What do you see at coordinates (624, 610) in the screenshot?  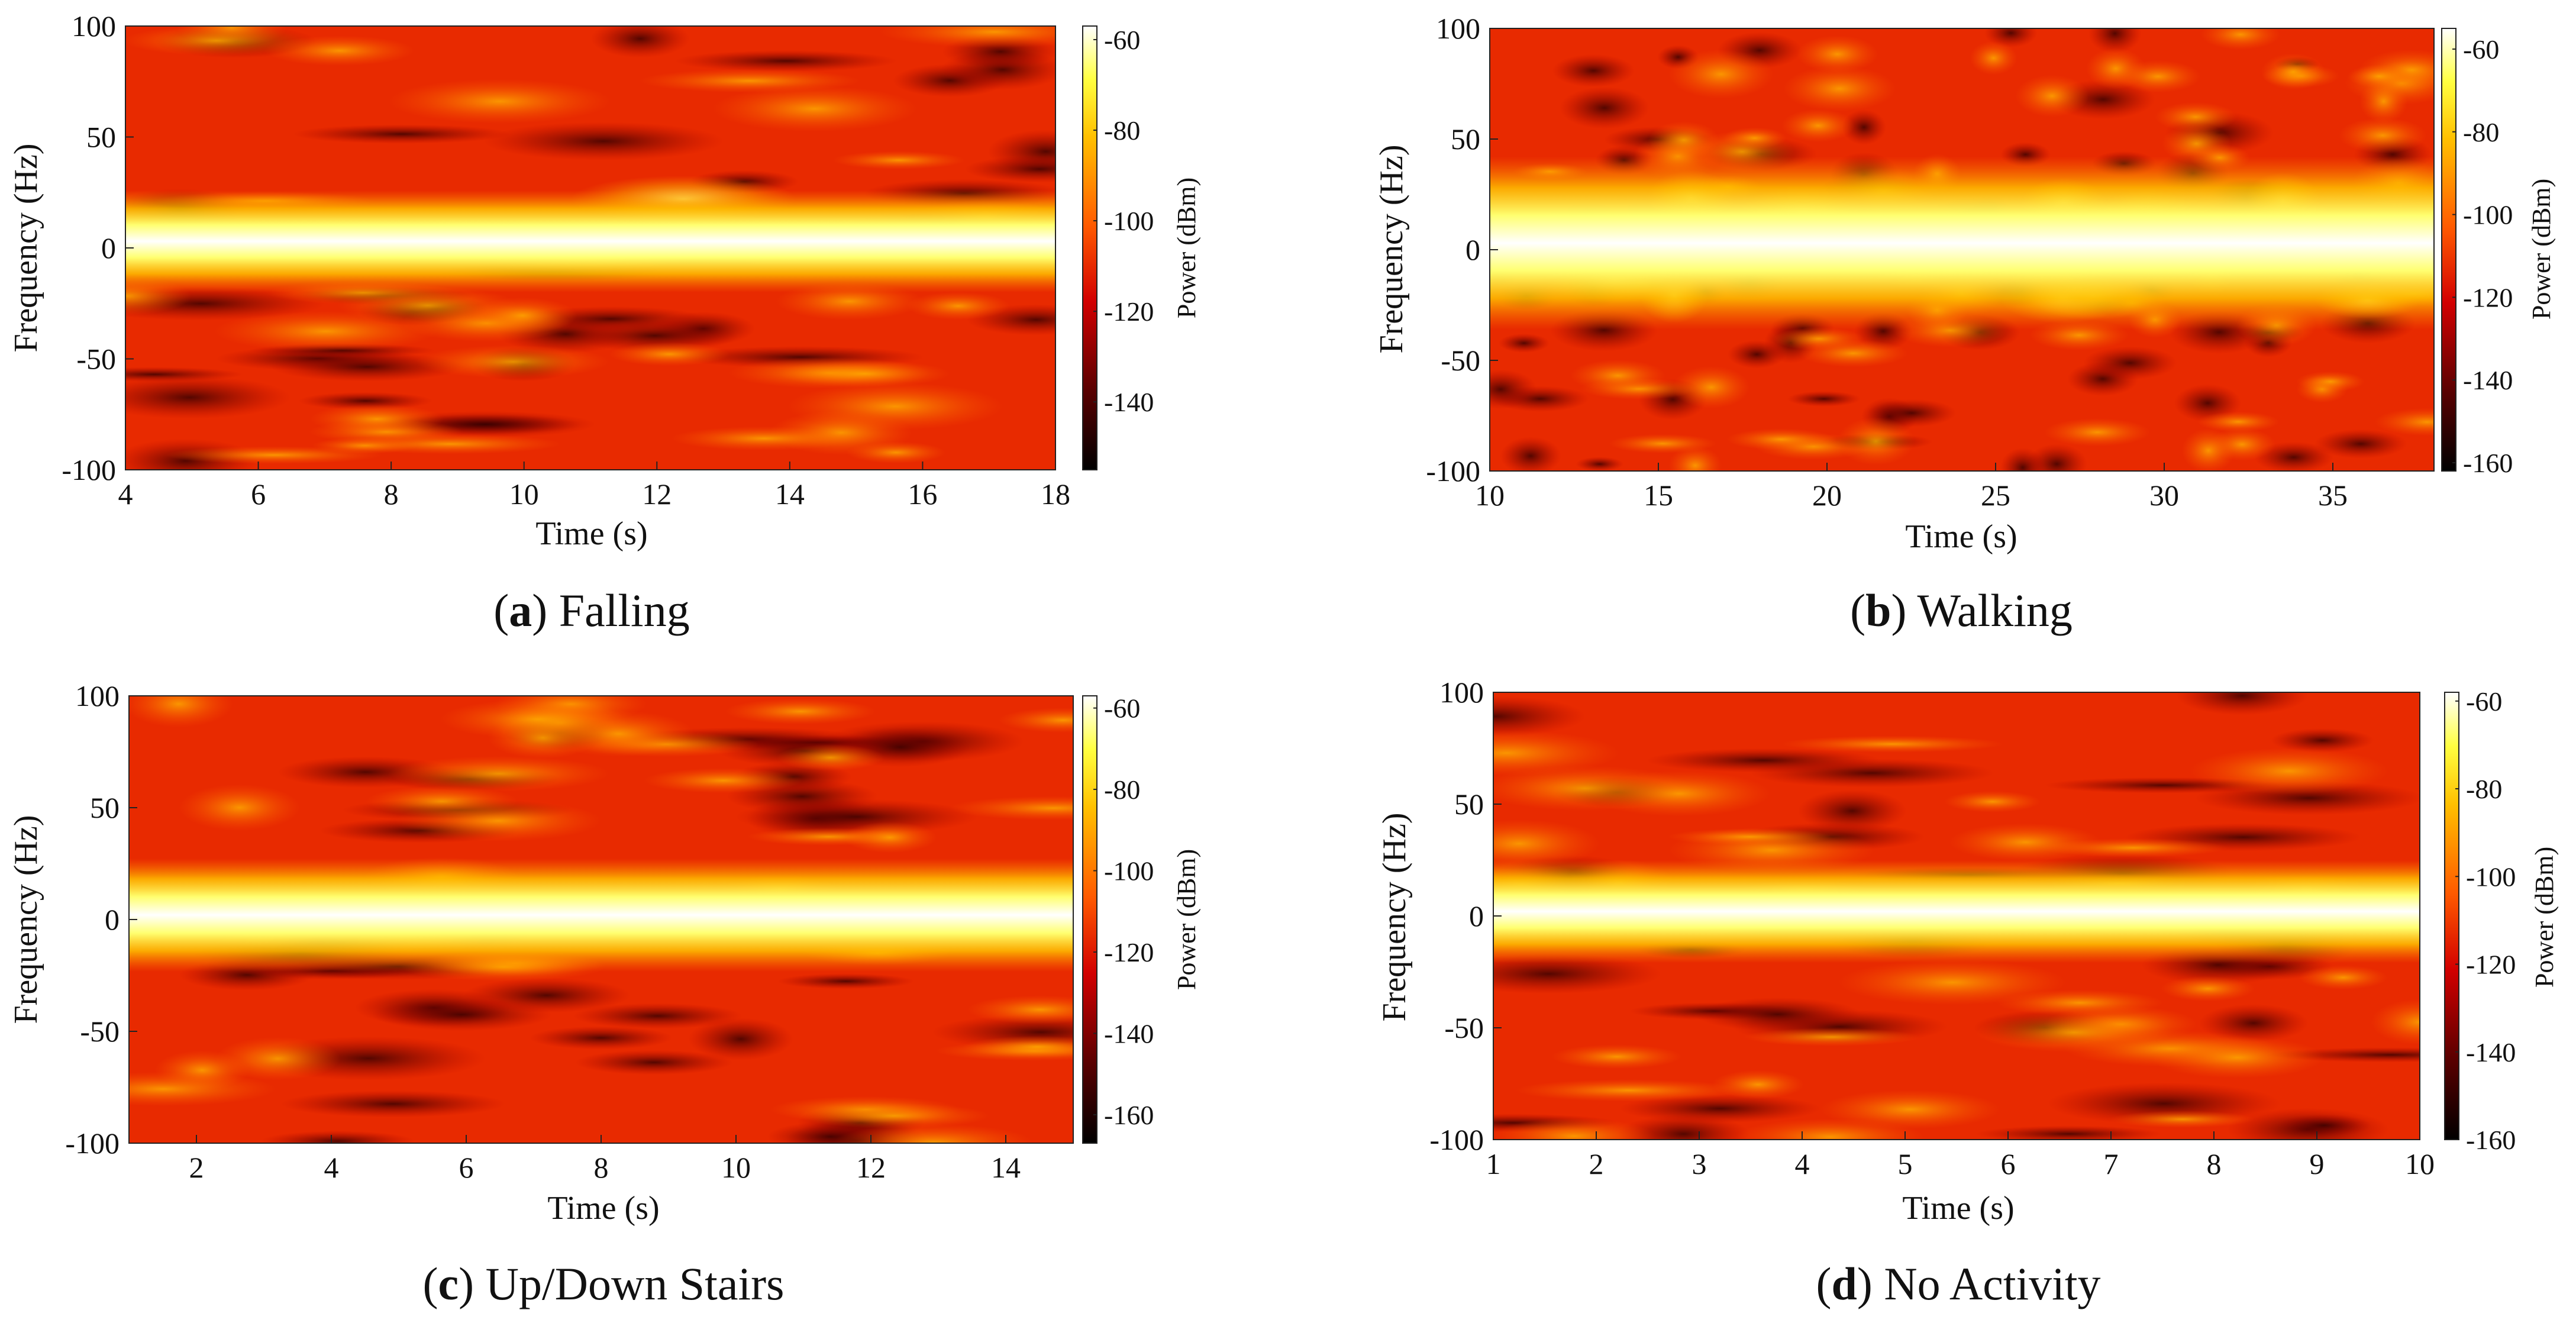 I see `caption-text-a: Falling` at bounding box center [624, 610].